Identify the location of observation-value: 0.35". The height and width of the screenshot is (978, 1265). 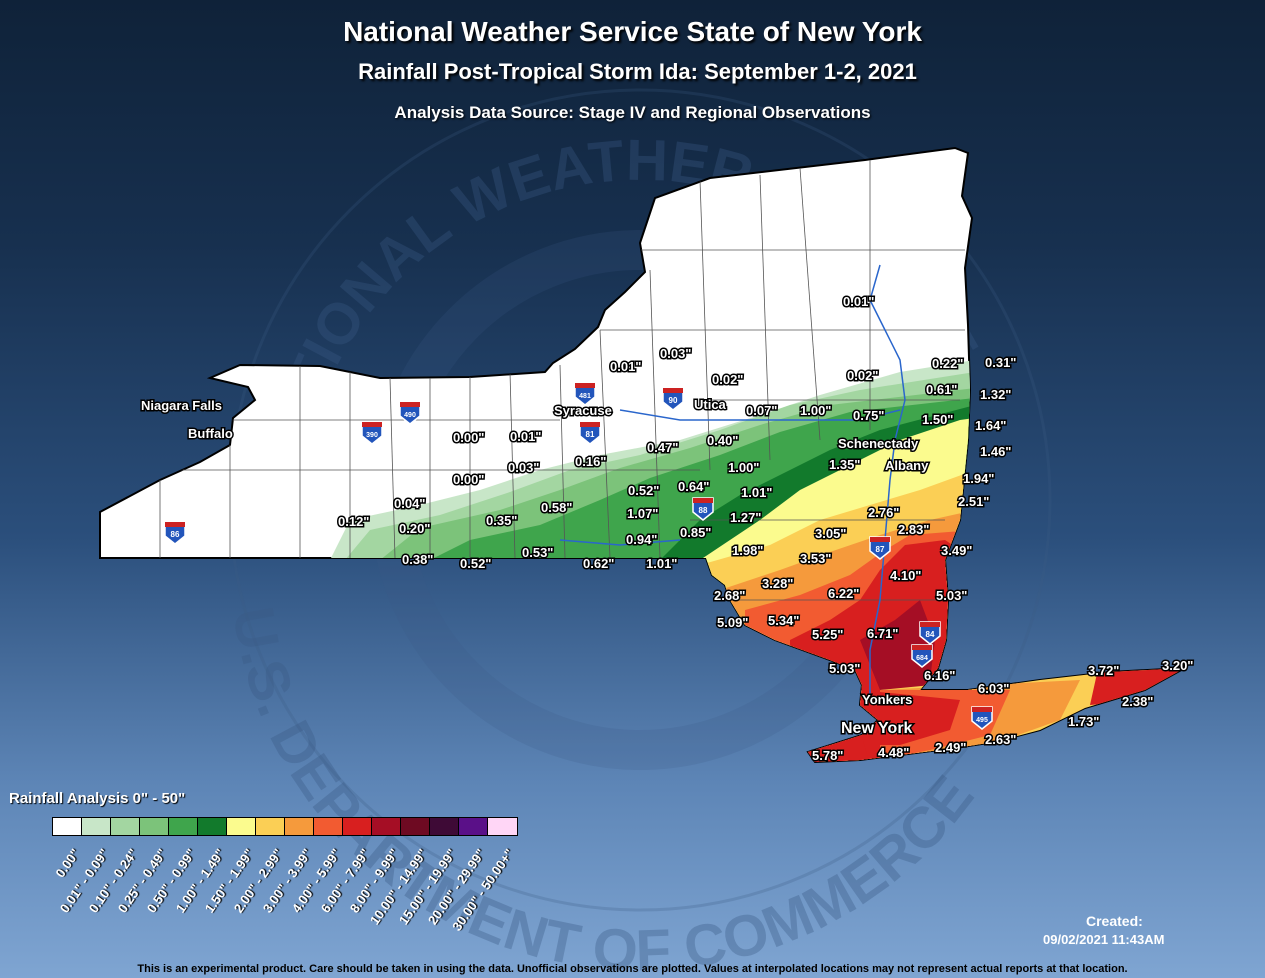
(501, 520).